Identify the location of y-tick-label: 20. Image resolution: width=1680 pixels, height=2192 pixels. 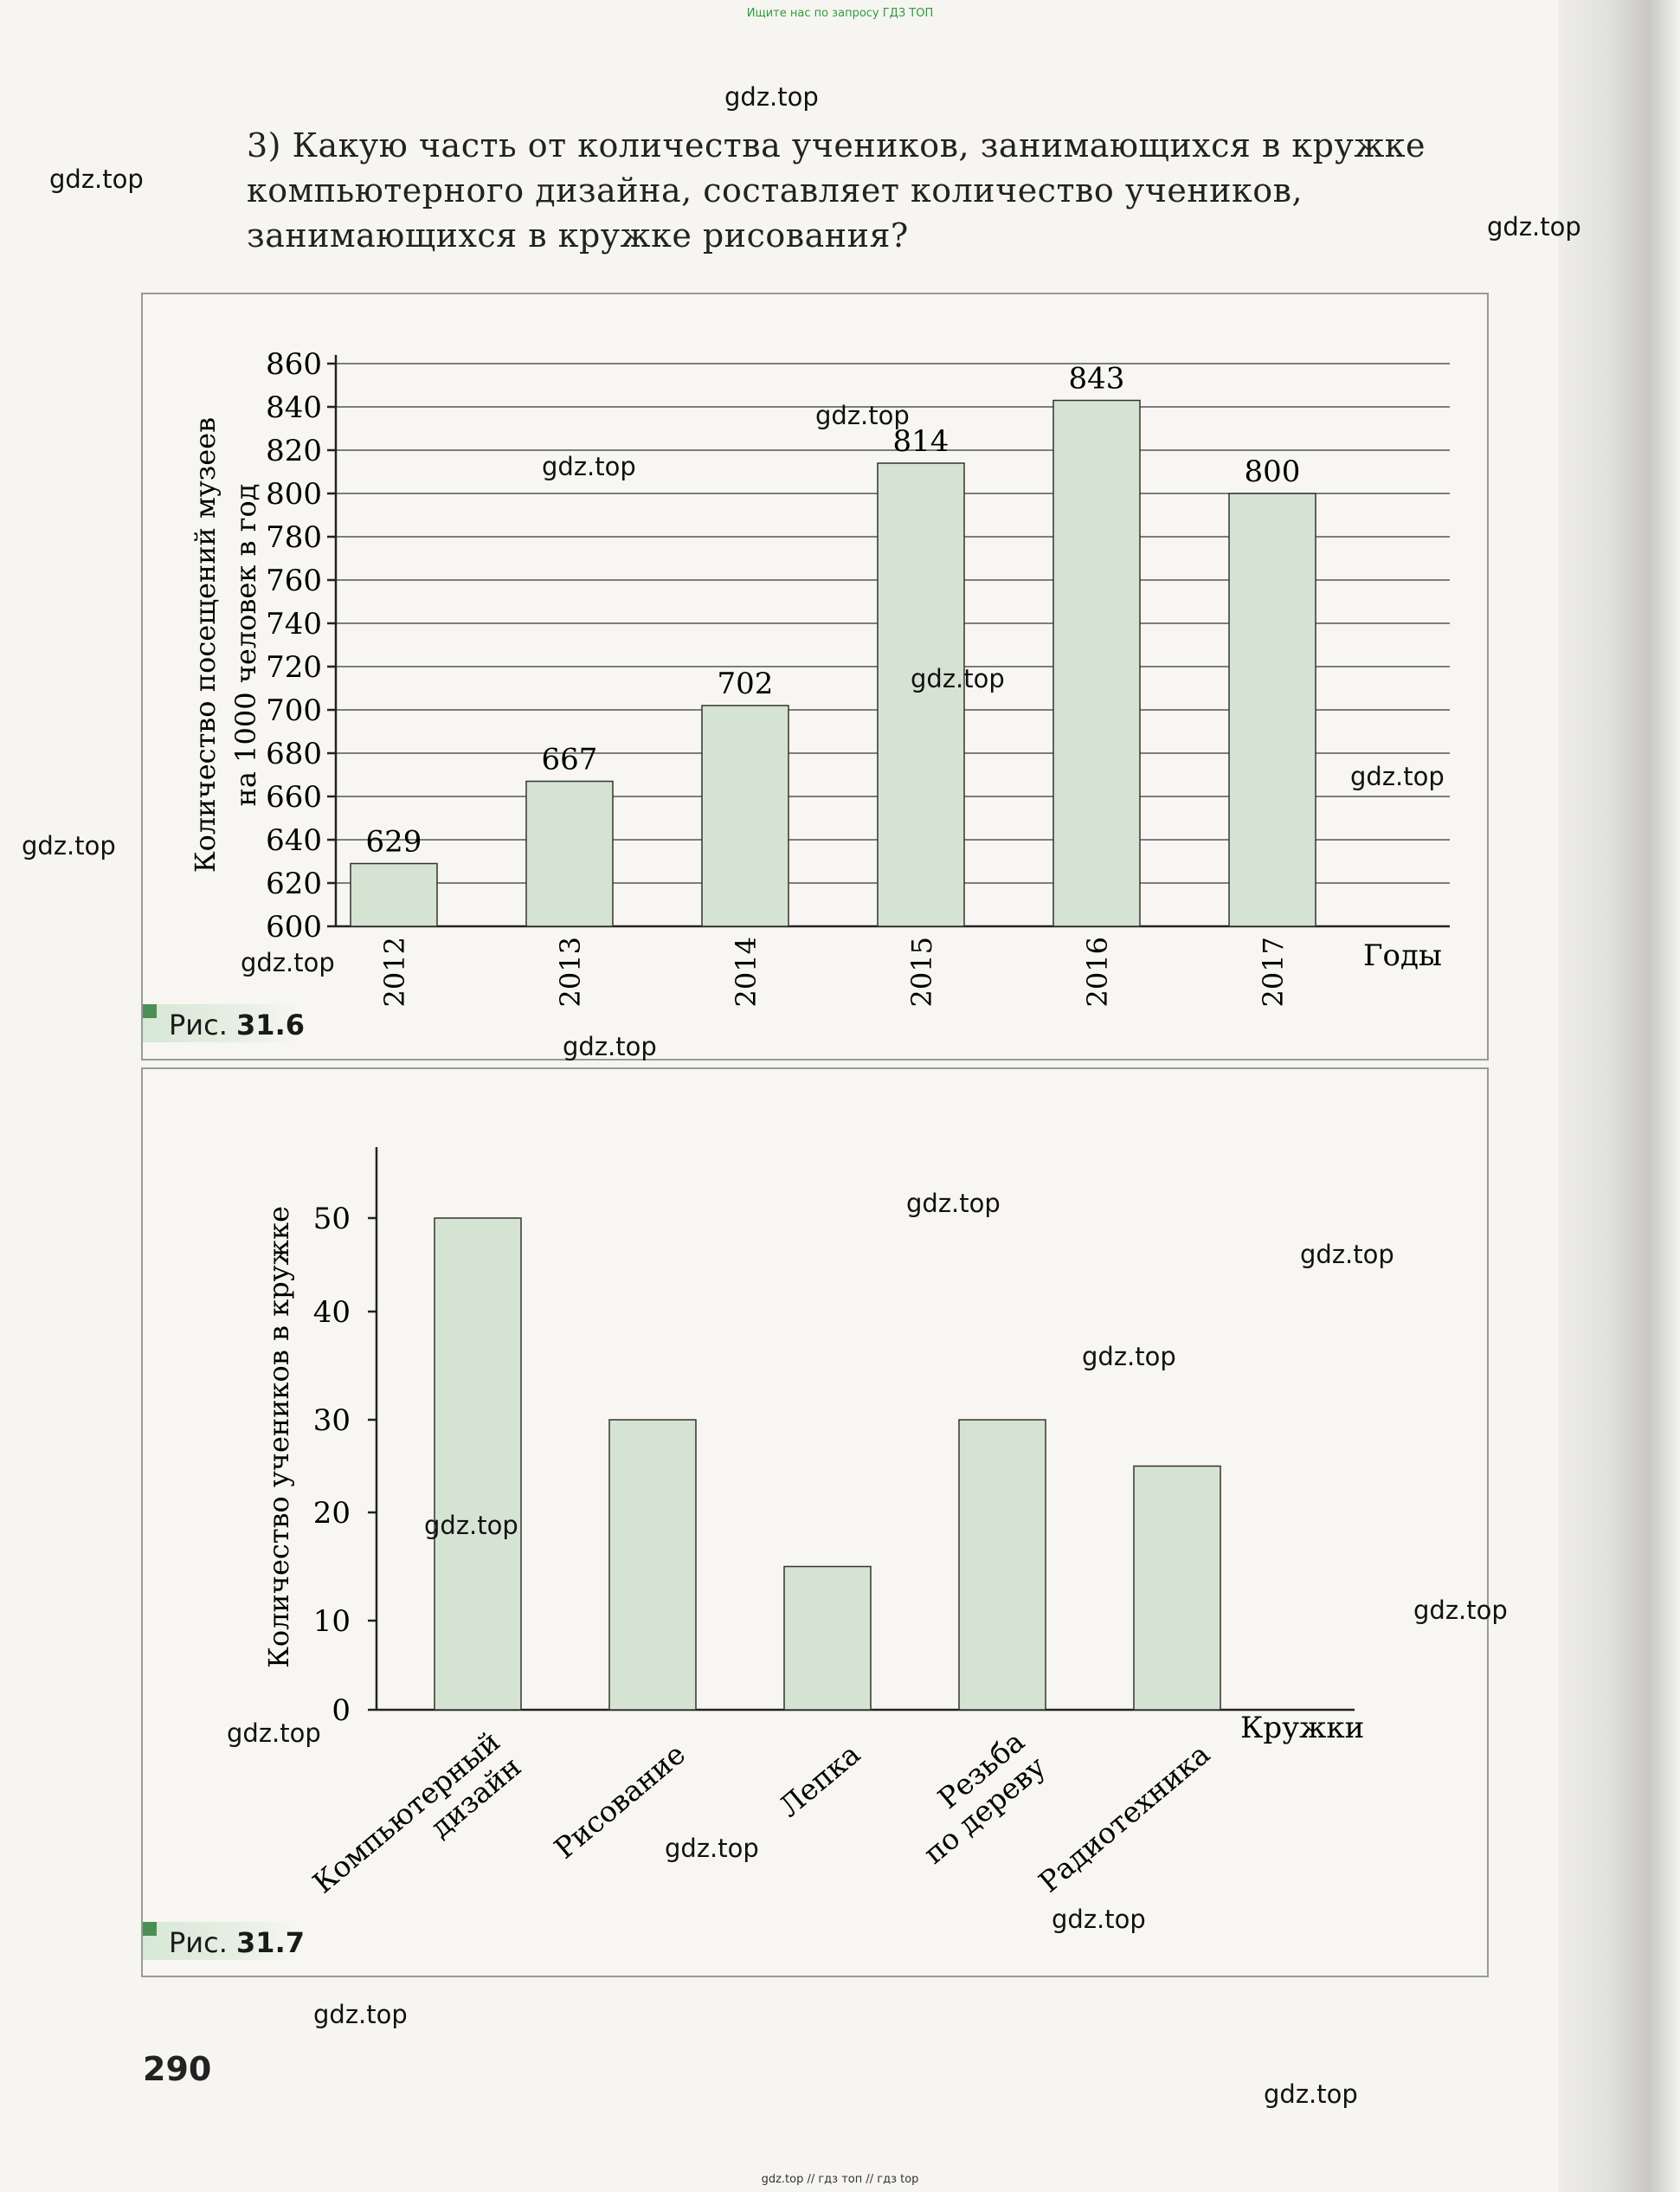
(332, 1513).